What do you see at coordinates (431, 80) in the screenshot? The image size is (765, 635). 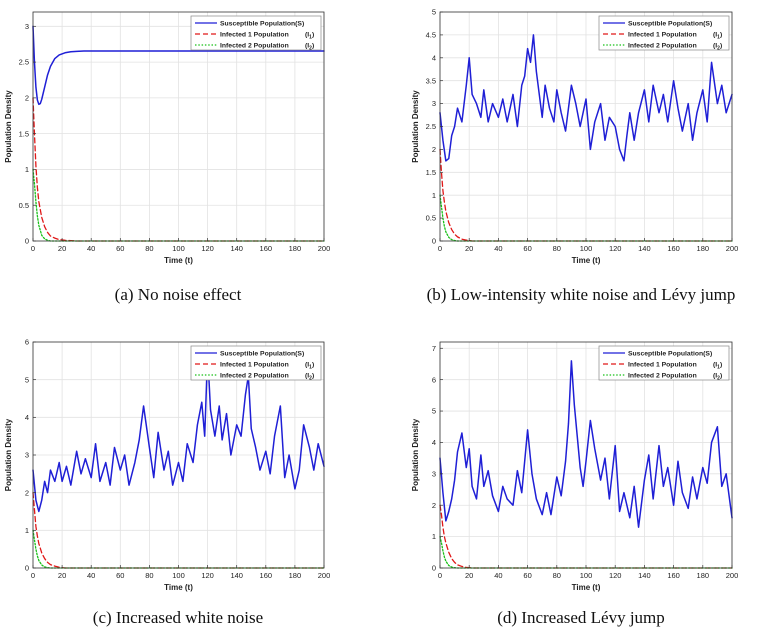 I see `y-tick-label: 3.5` at bounding box center [431, 80].